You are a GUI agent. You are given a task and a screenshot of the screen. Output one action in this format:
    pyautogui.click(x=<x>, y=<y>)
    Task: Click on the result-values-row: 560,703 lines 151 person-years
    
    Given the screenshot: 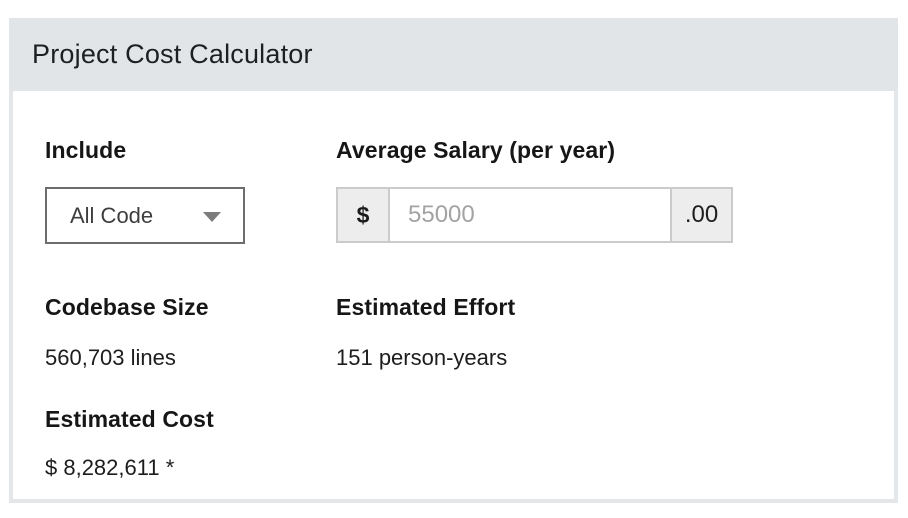 What is the action you would take?
    pyautogui.click(x=469, y=358)
    